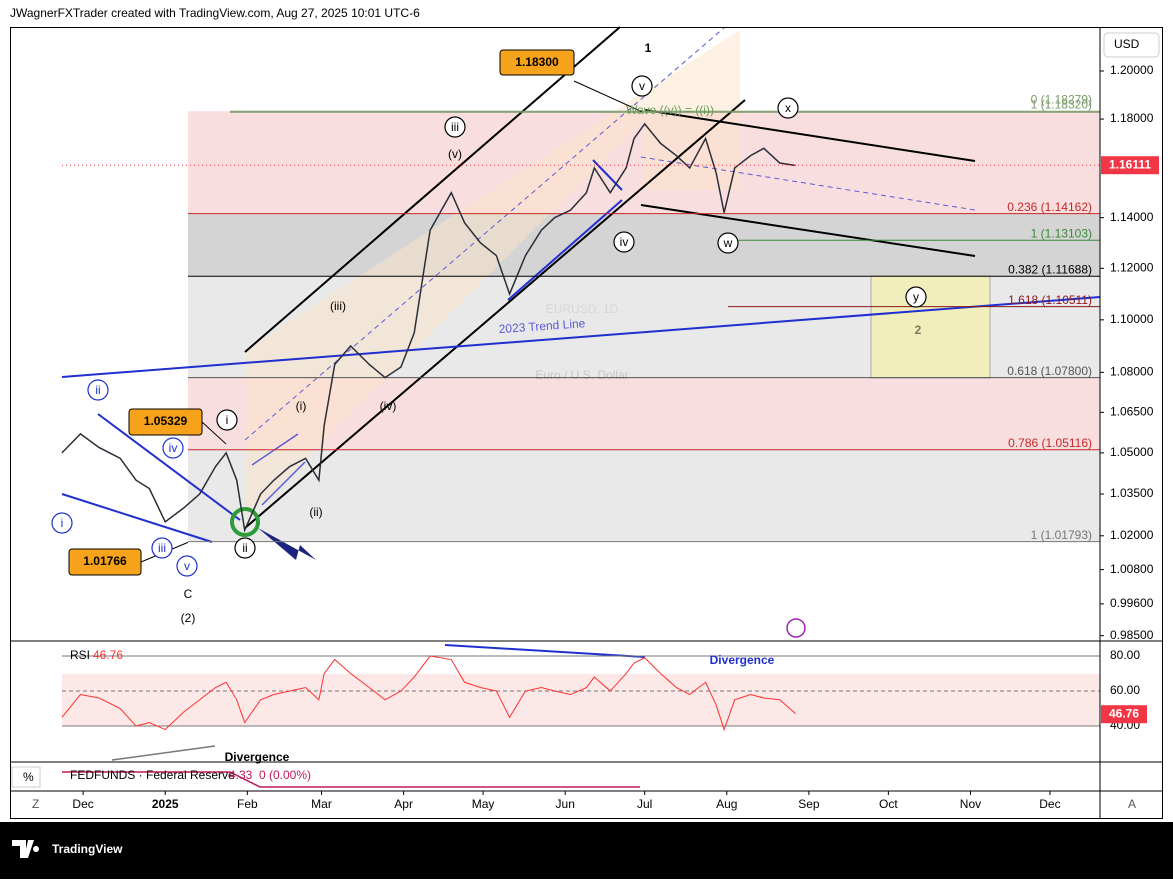 The image size is (1173, 884). Describe the element at coordinates (1132, 804) in the screenshot. I see `auto: A` at that location.